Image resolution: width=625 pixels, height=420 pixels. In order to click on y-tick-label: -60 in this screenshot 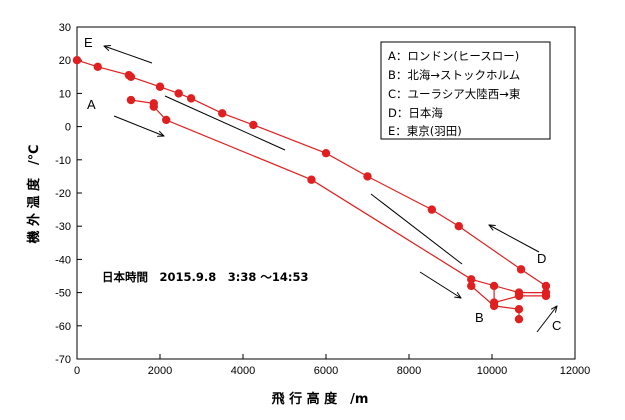, I will do `click(63, 327)`.